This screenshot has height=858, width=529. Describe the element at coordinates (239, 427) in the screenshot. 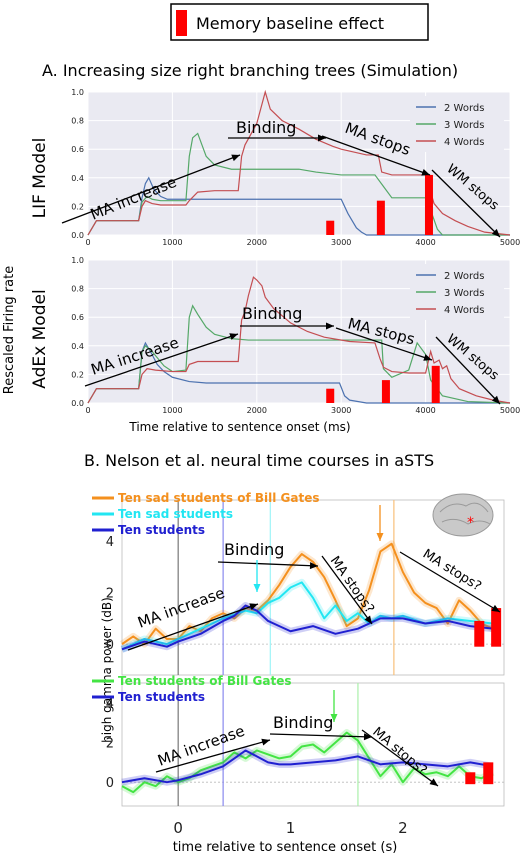

I see `panel-a-xlabel: Time relative to sentence onset (ms)` at that location.